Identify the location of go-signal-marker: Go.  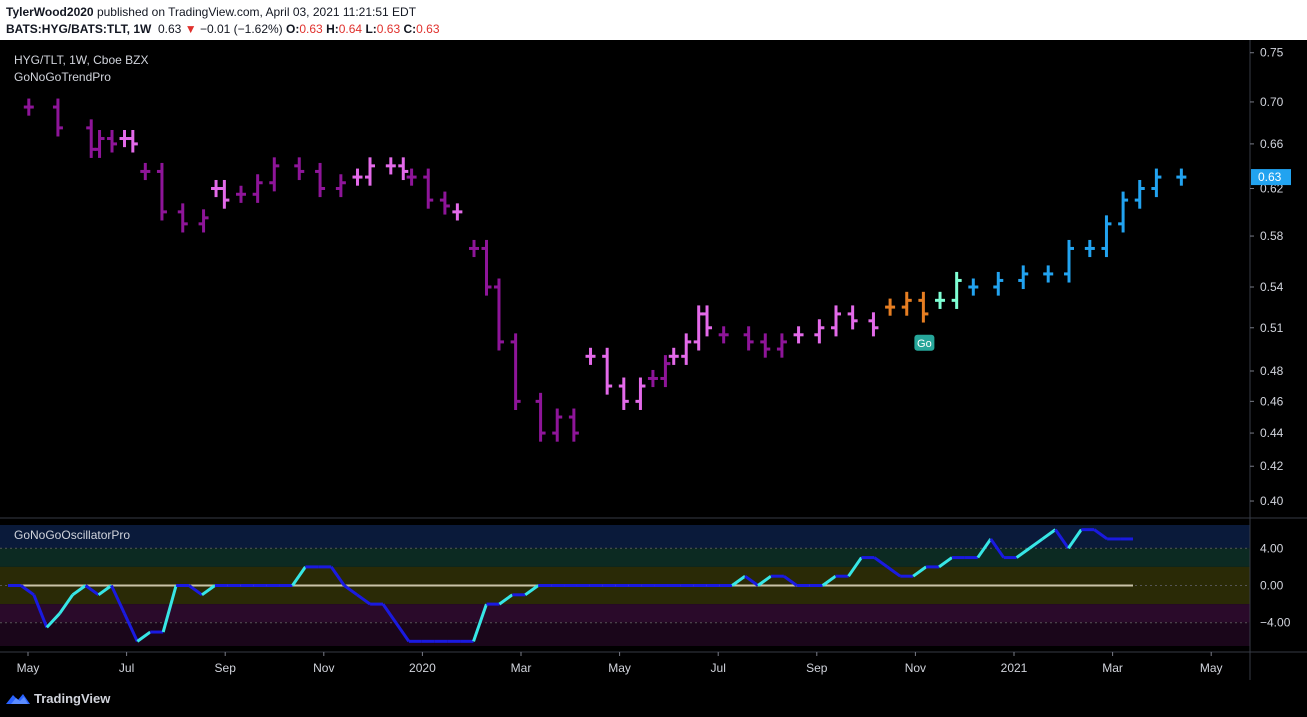
(924, 342).